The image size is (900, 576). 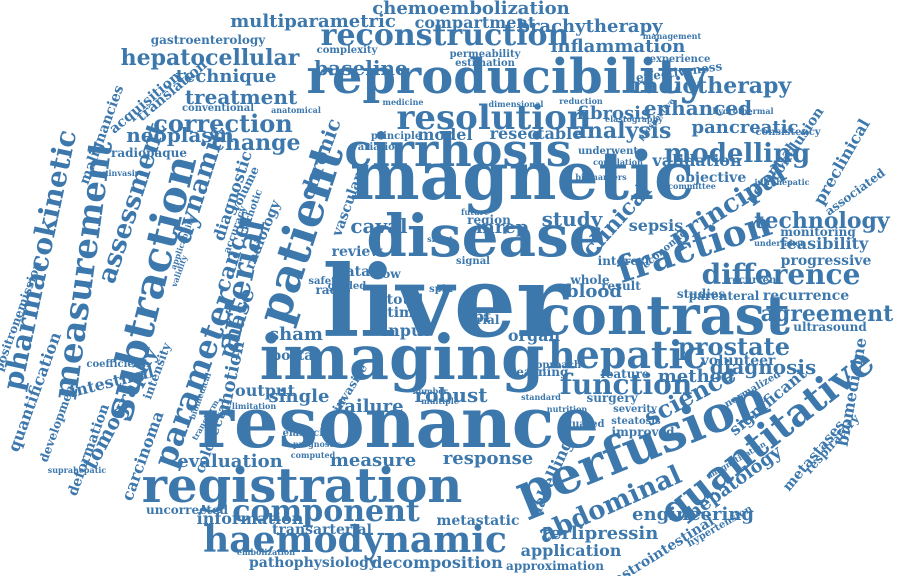 What do you see at coordinates (618, 162) in the screenshot?
I see `word-correlation: correlation` at bounding box center [618, 162].